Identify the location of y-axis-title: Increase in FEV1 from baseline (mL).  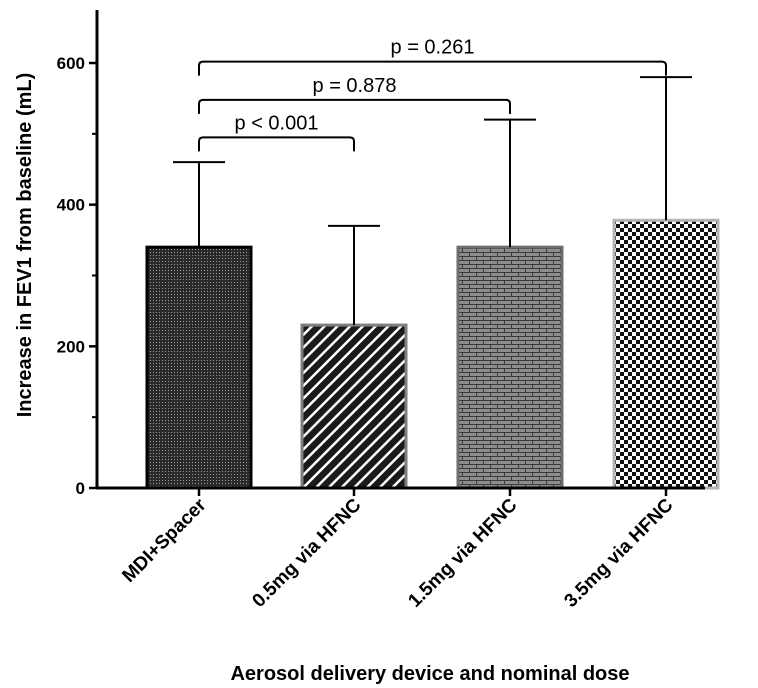
(25, 245).